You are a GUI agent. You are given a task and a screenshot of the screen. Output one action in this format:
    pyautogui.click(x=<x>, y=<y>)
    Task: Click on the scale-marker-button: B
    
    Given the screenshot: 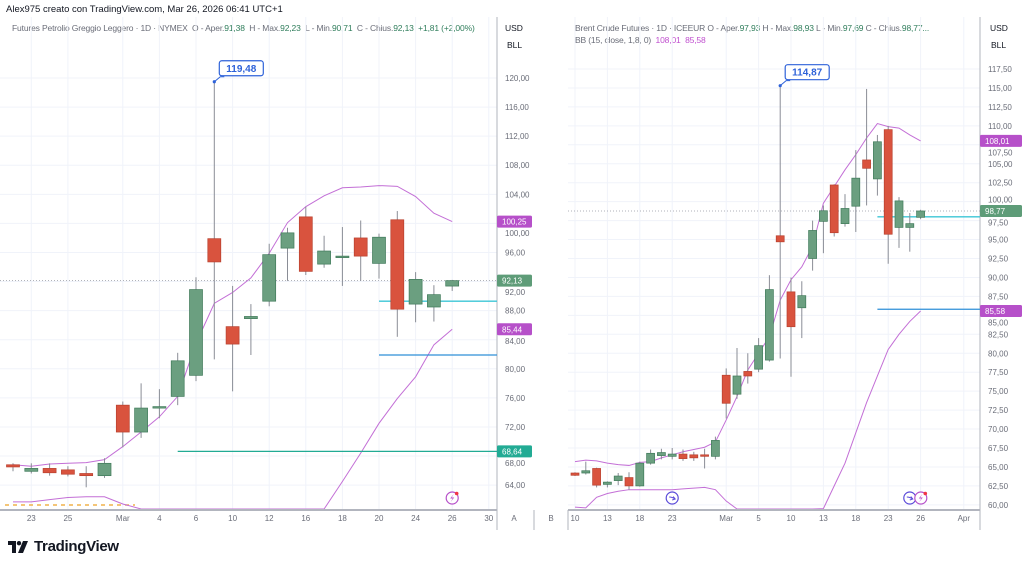 What is the action you would take?
    pyautogui.click(x=550, y=518)
    